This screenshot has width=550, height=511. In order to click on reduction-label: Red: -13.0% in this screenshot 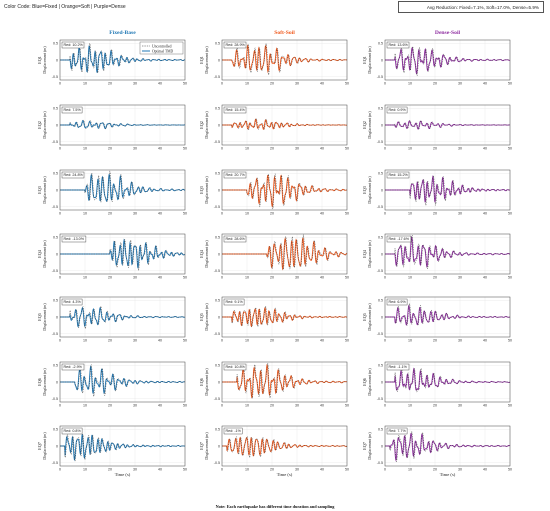, I will do `click(74, 239)`.